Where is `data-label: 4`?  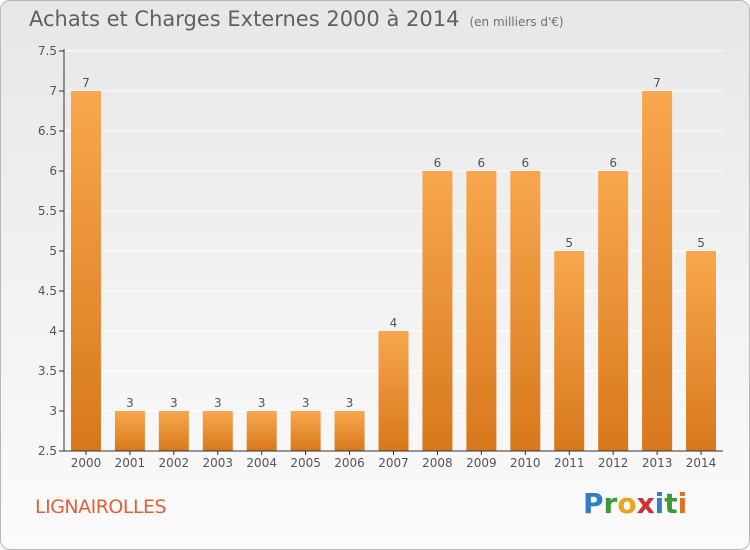 data-label: 4 is located at coordinates (394, 323).